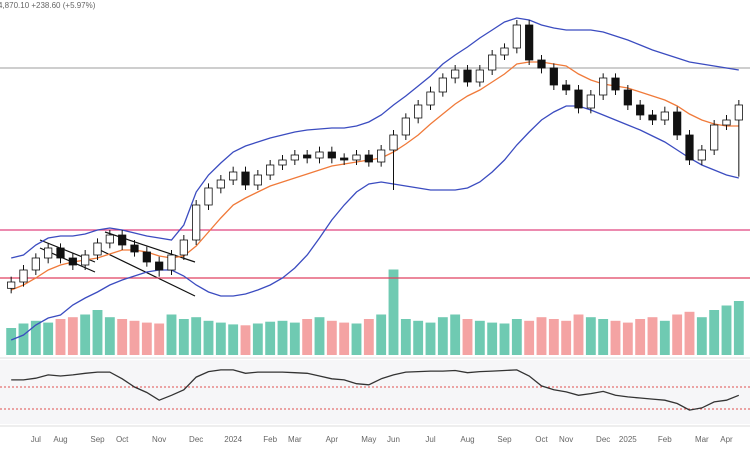 This screenshot has width=750, height=450. What do you see at coordinates (97, 439) in the screenshot?
I see `x-tick-label: Sep` at bounding box center [97, 439].